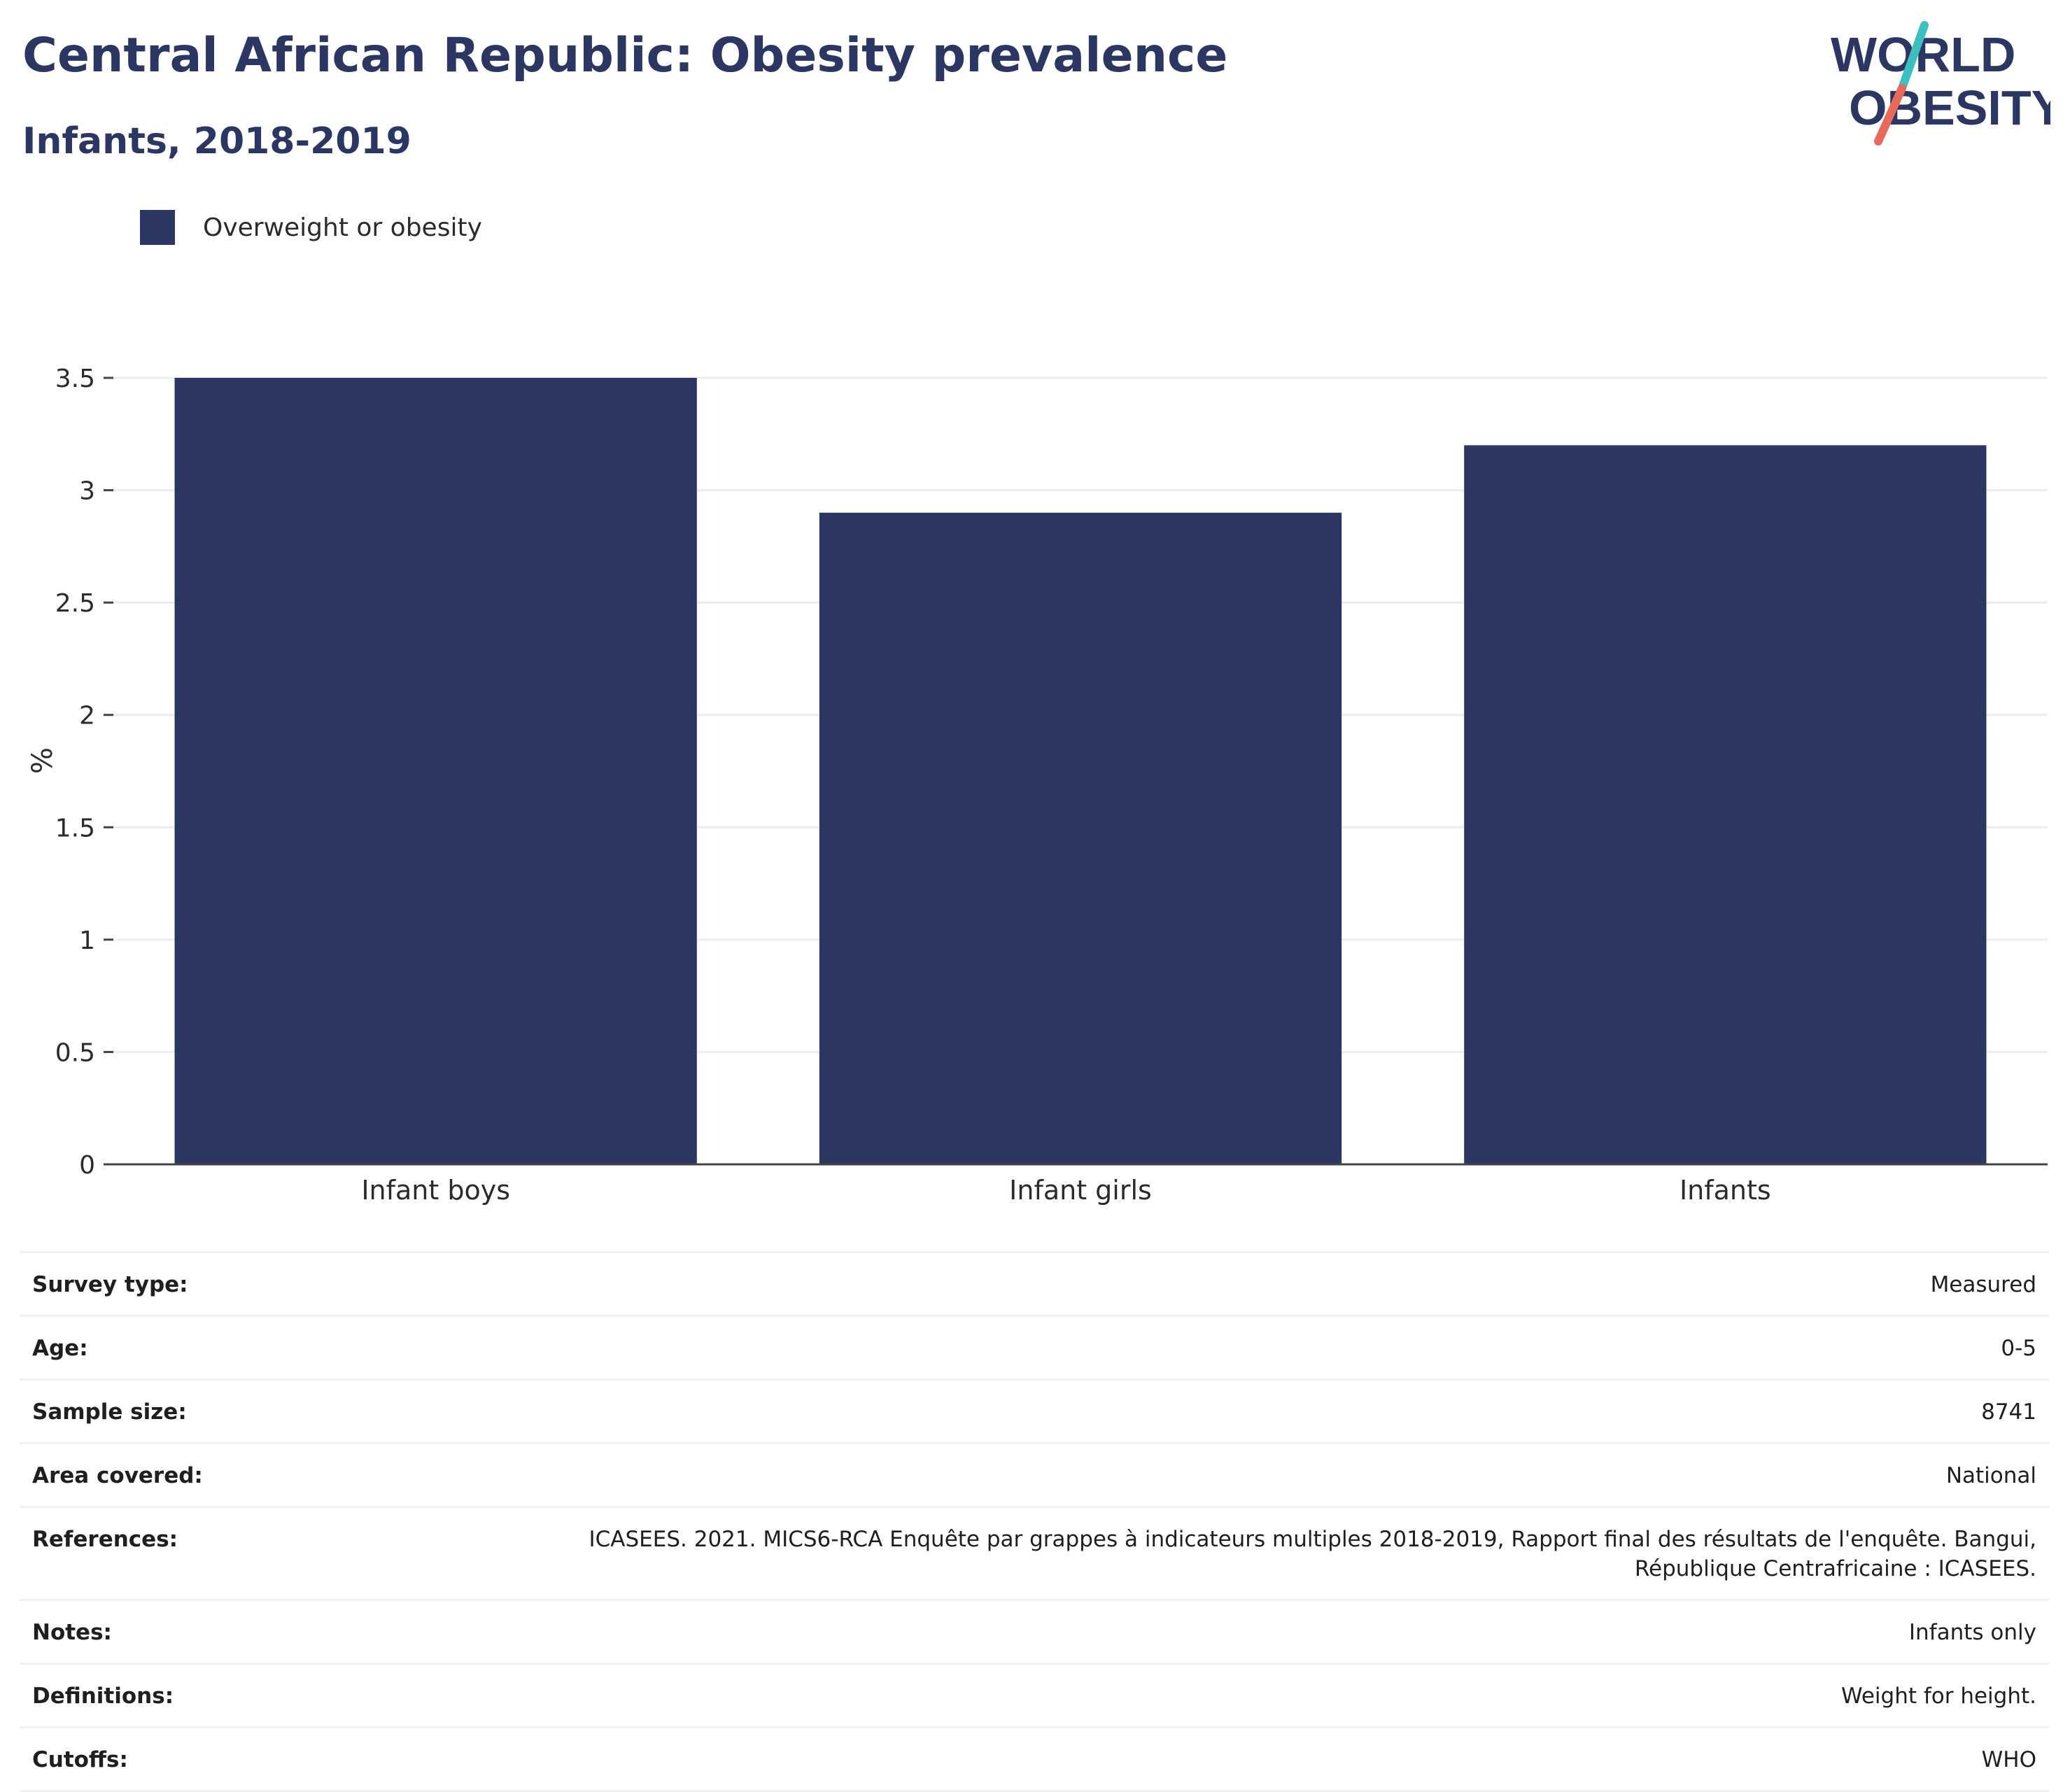 The height and width of the screenshot is (1792, 2070). Describe the element at coordinates (1257, 1759) in the screenshot. I see `info-value: WHO` at that location.